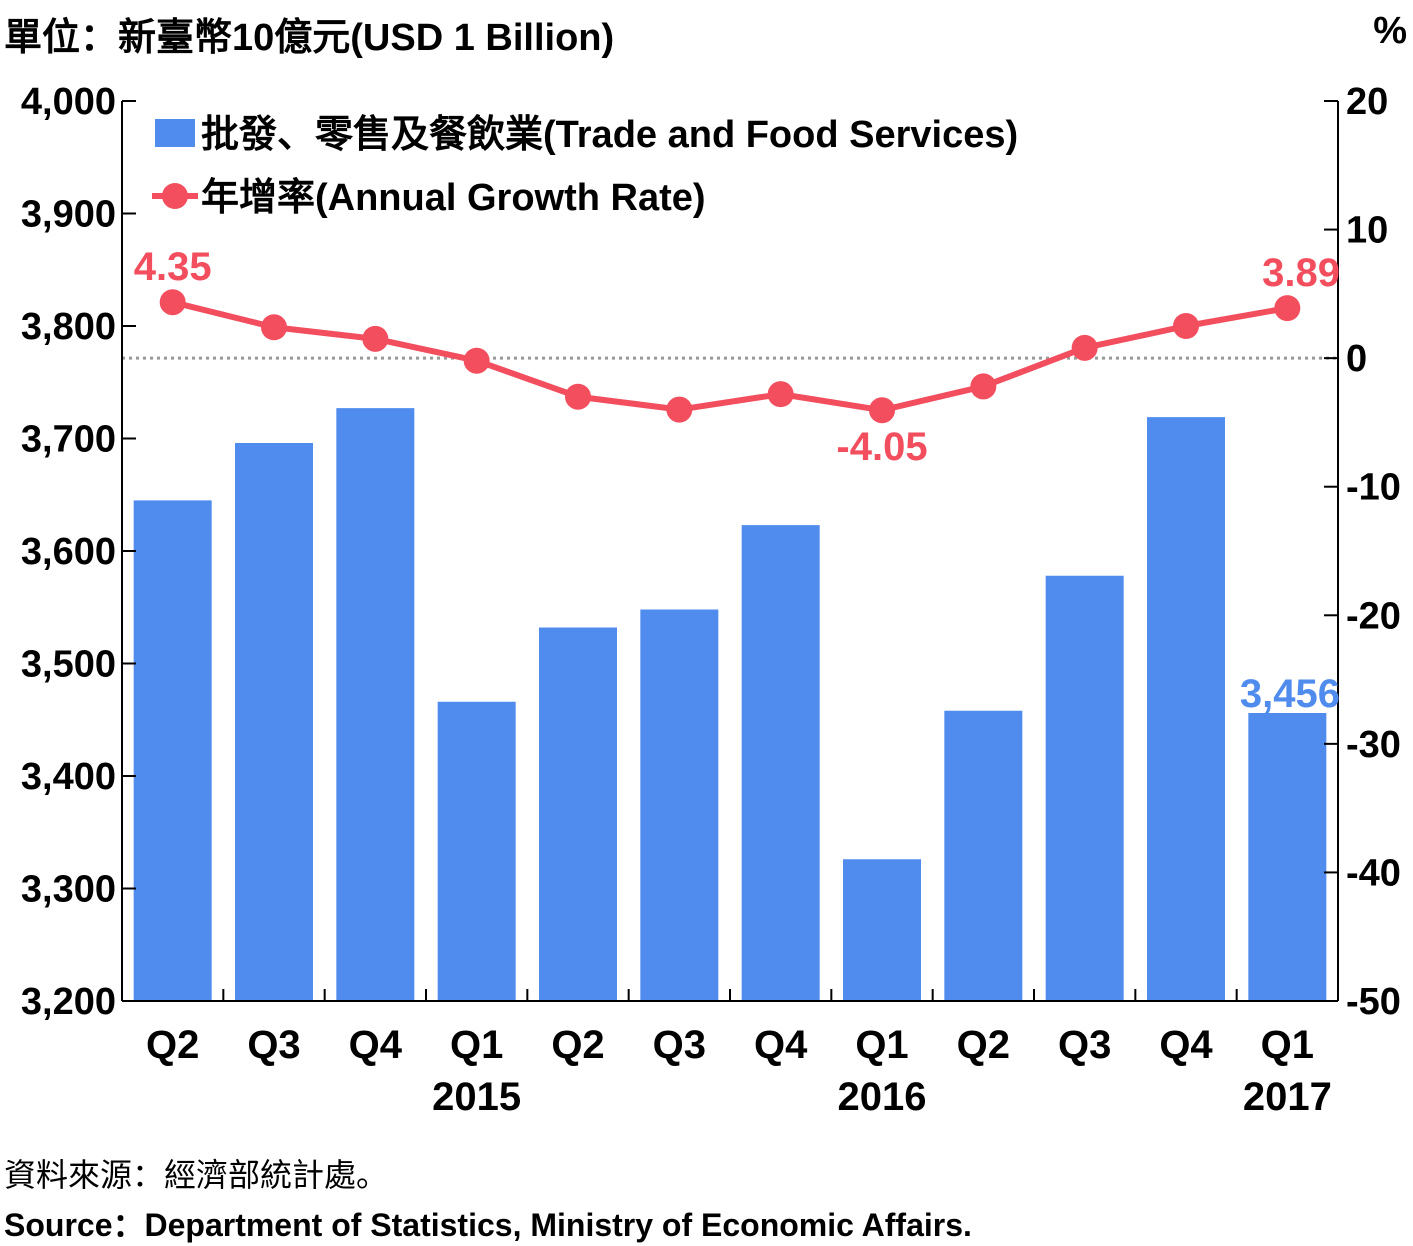 This screenshot has height=1246, width=1413. I want to click on unit-label: 單位：新臺幣10億元(USD 1 Billion), so click(309, 38).